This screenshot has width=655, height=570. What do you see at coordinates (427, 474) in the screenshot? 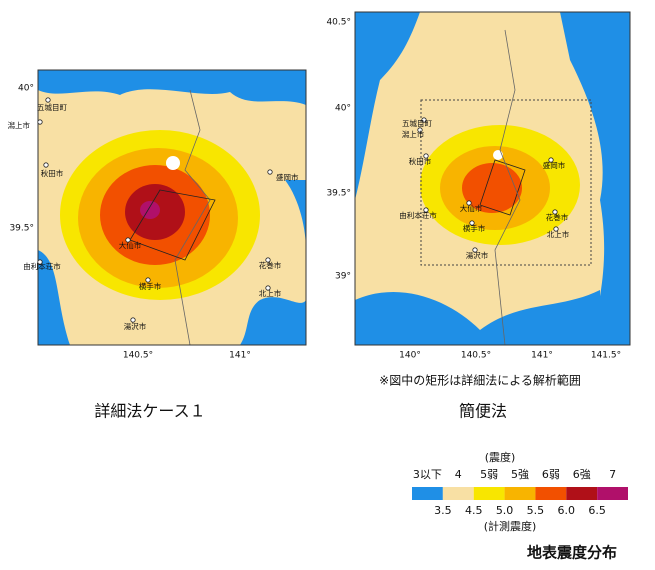
I see `legend-class: 3以下` at bounding box center [427, 474].